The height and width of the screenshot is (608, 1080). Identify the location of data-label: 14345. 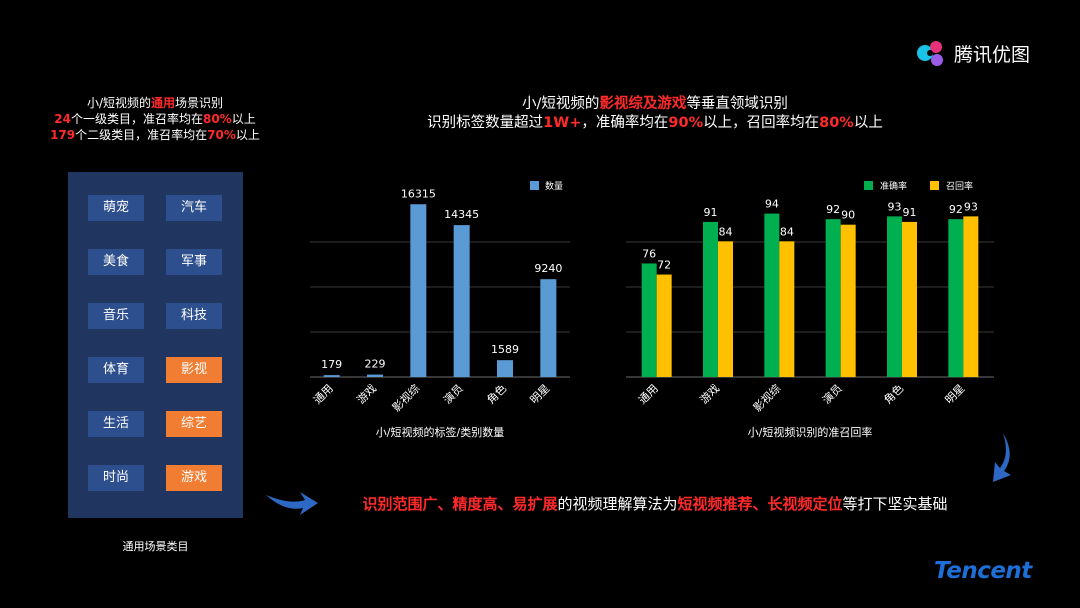
(461, 214).